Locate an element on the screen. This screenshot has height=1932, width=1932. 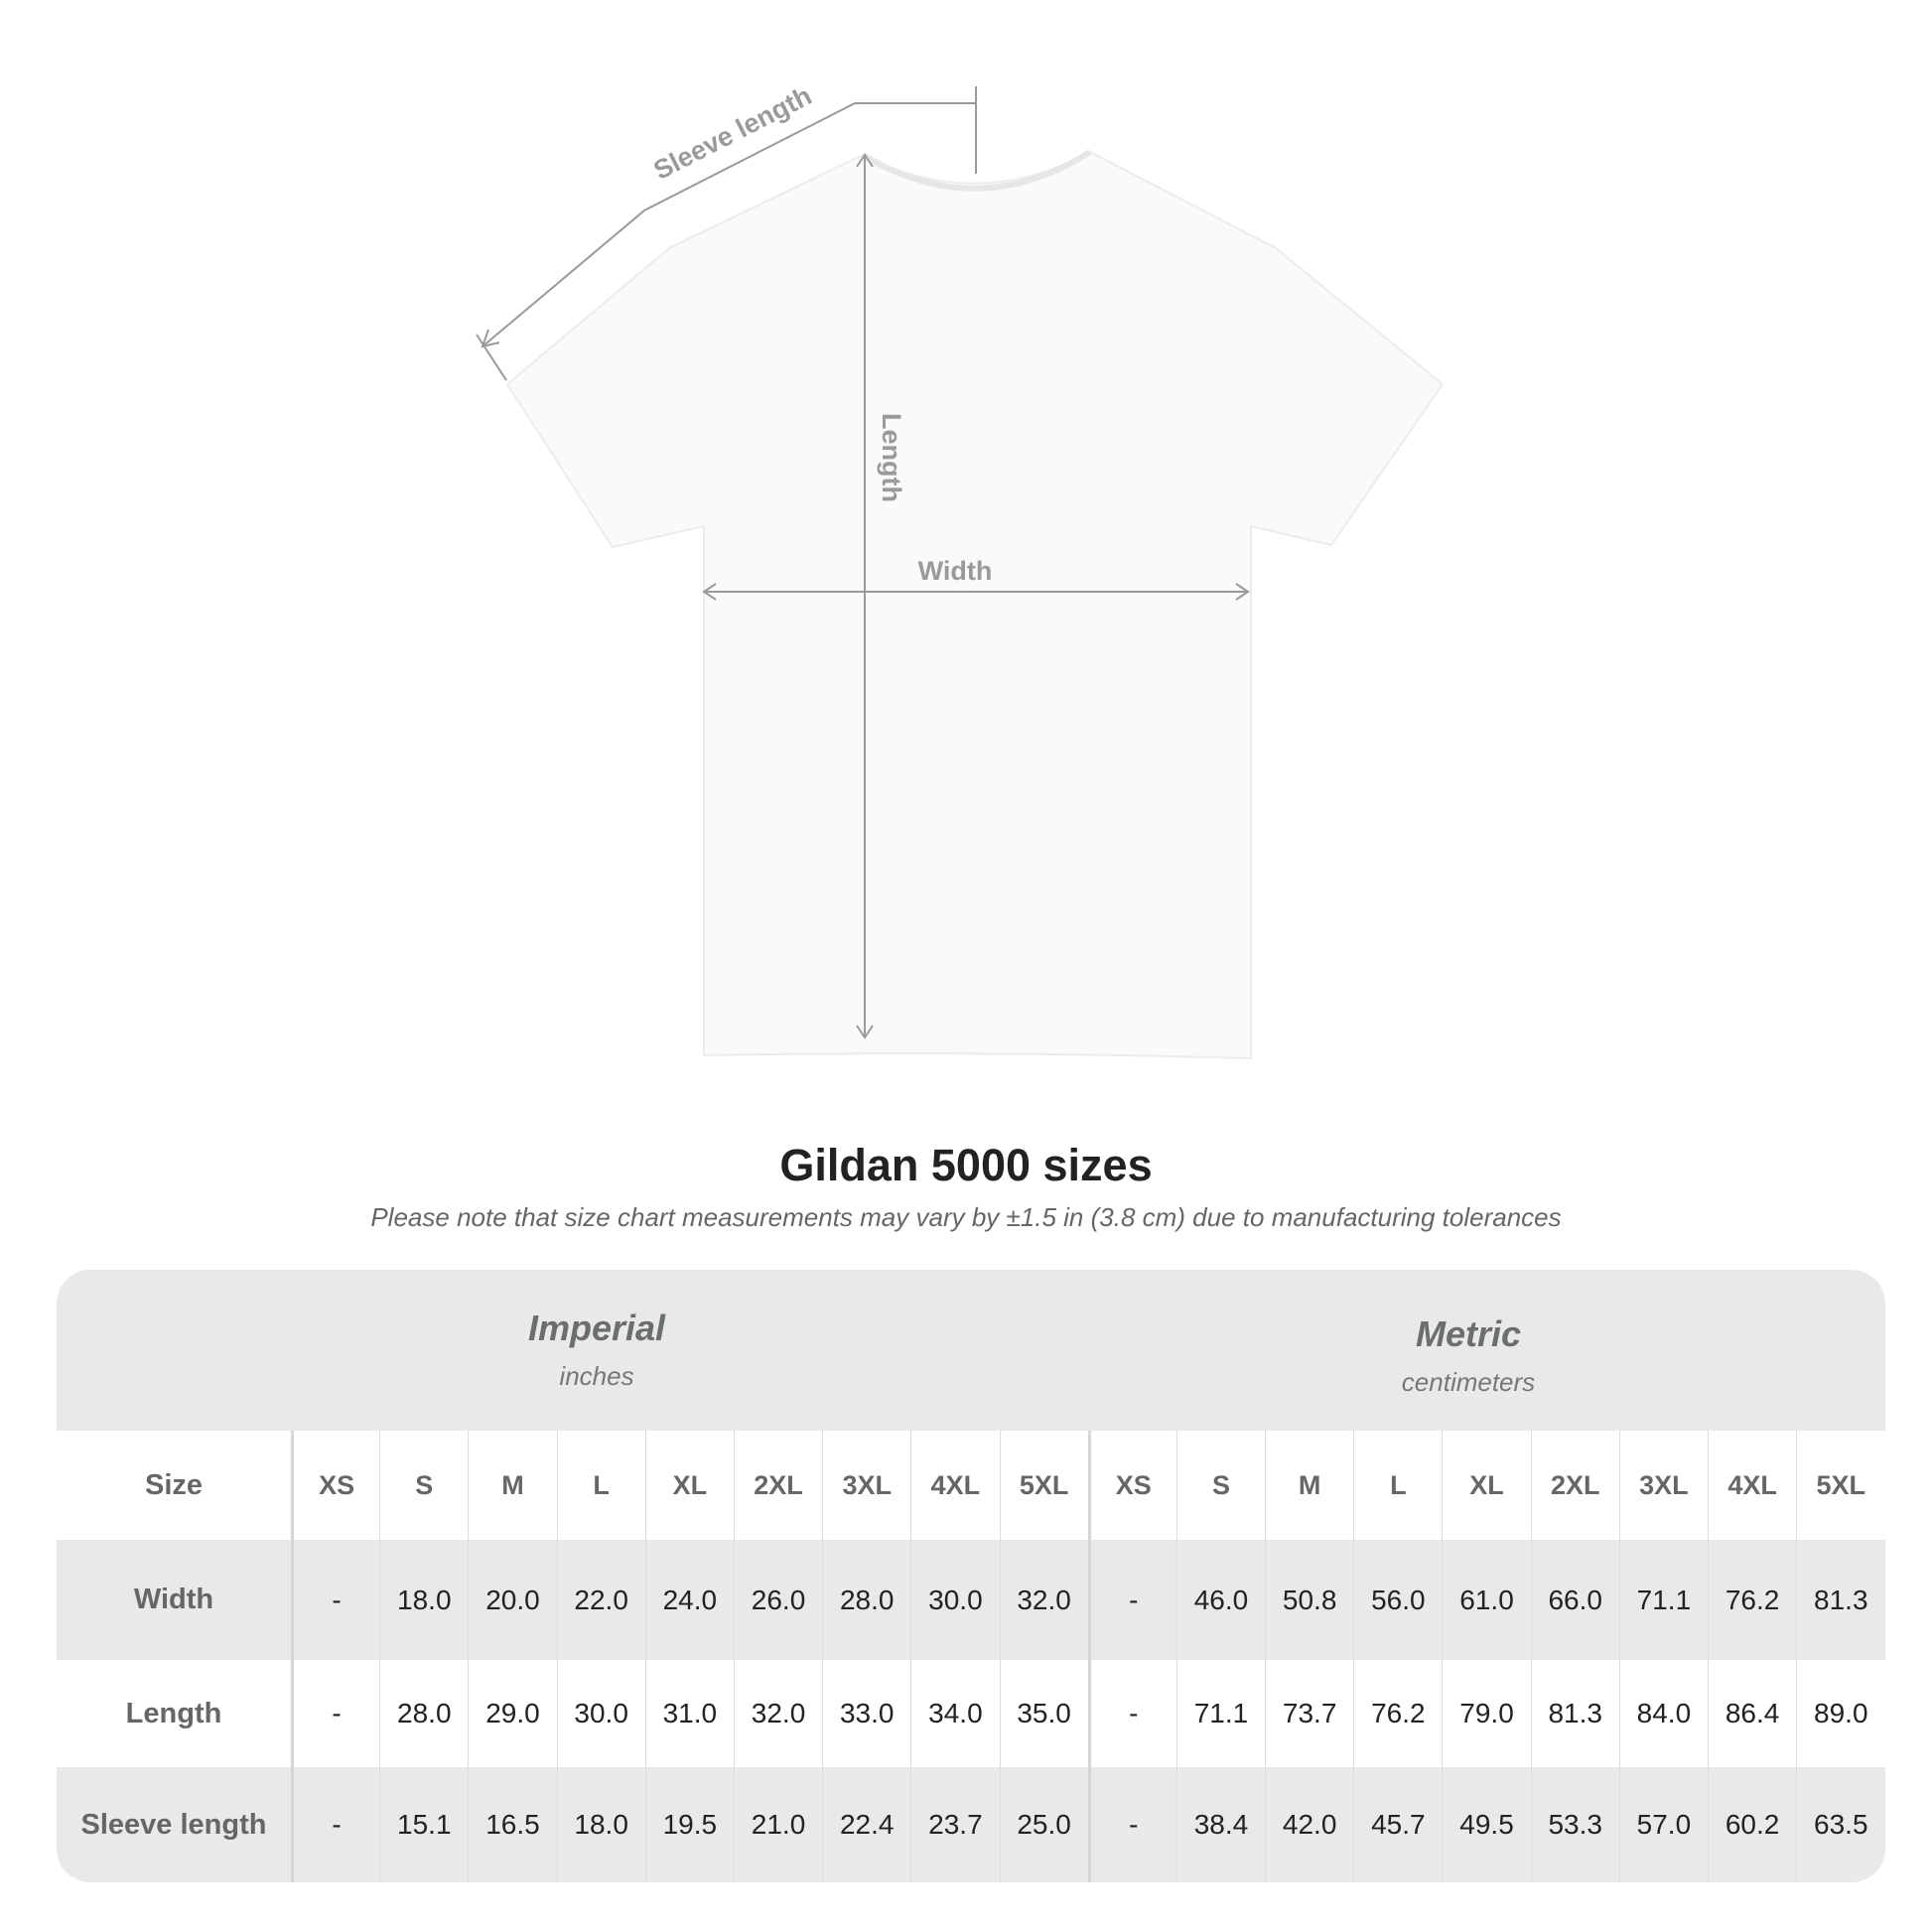
table-cell: 42.0 is located at coordinates (1309, 1825).